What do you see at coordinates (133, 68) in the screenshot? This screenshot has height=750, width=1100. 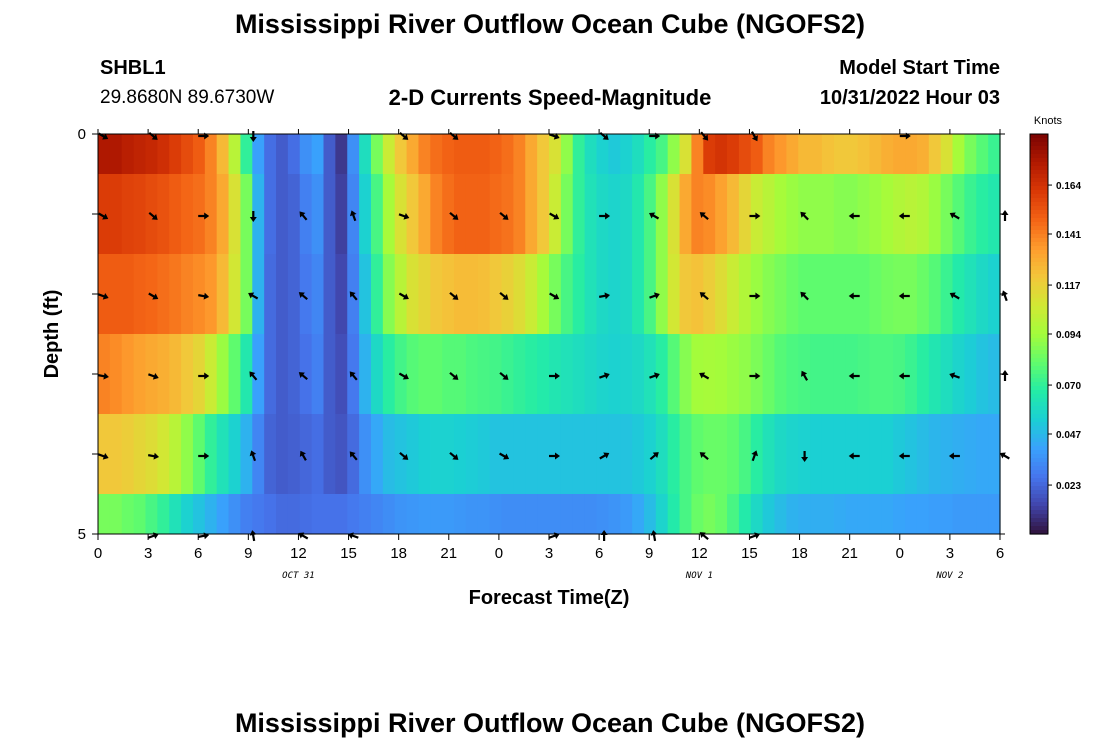 I see `station-id: SHBL1` at bounding box center [133, 68].